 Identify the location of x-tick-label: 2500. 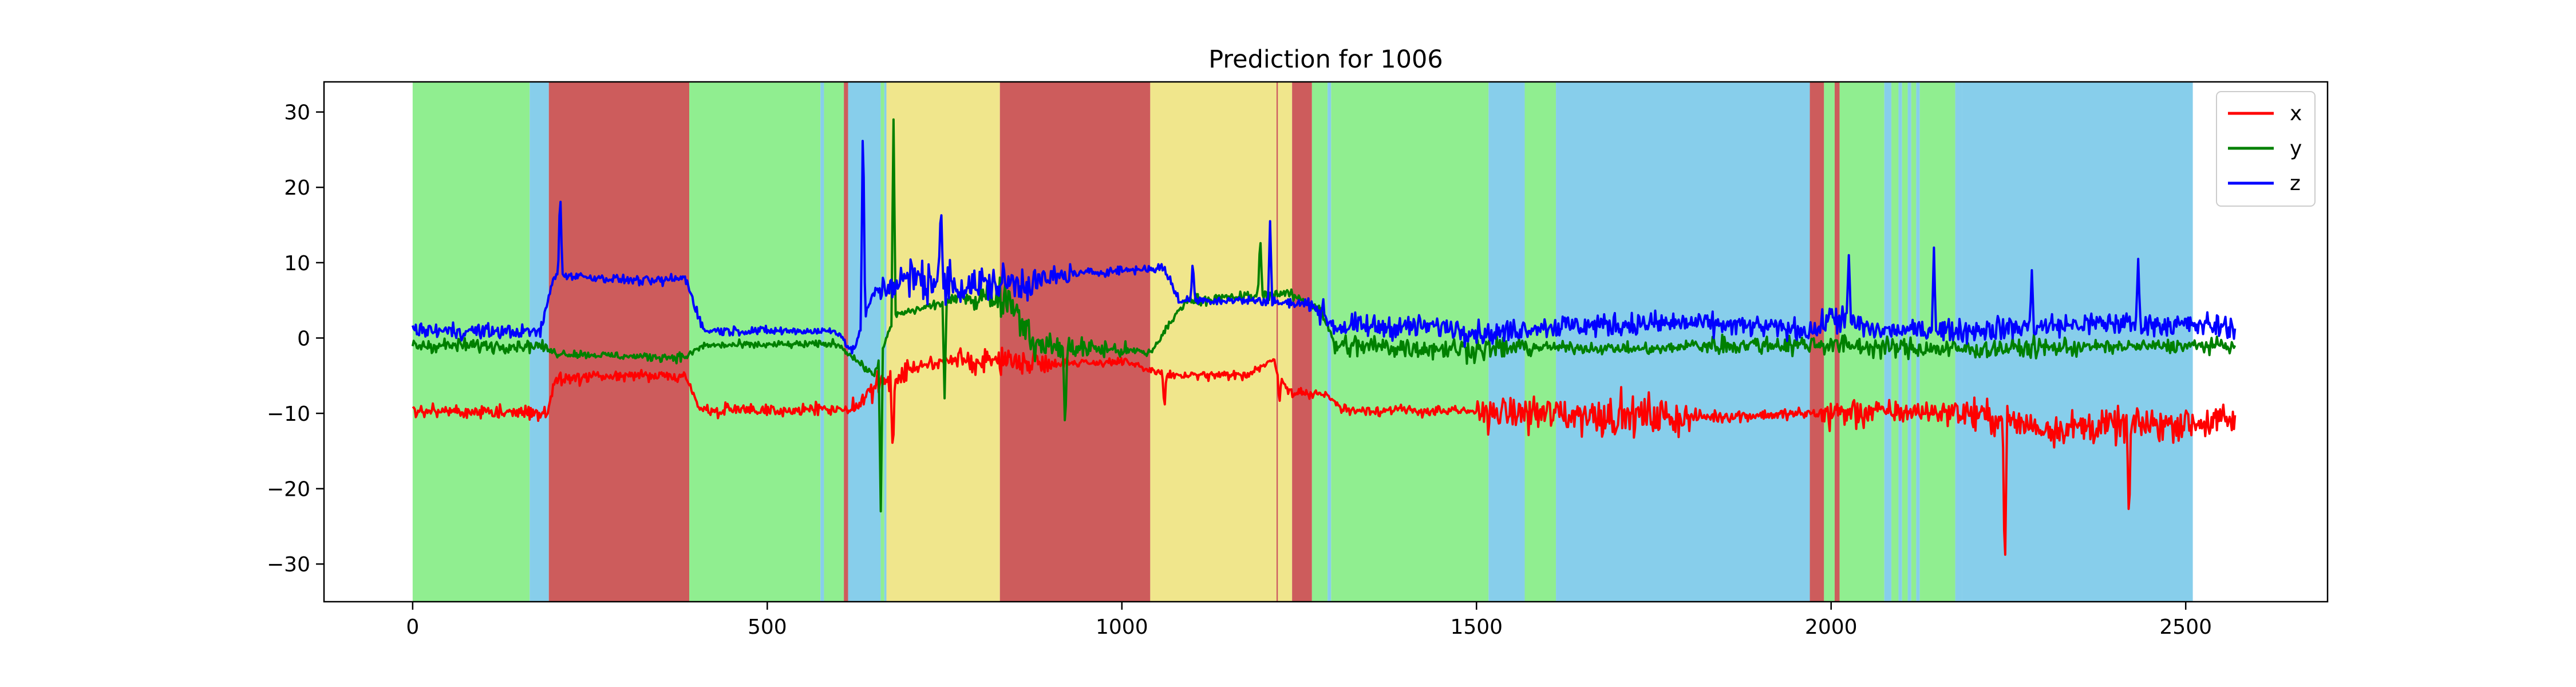
(2185, 627).